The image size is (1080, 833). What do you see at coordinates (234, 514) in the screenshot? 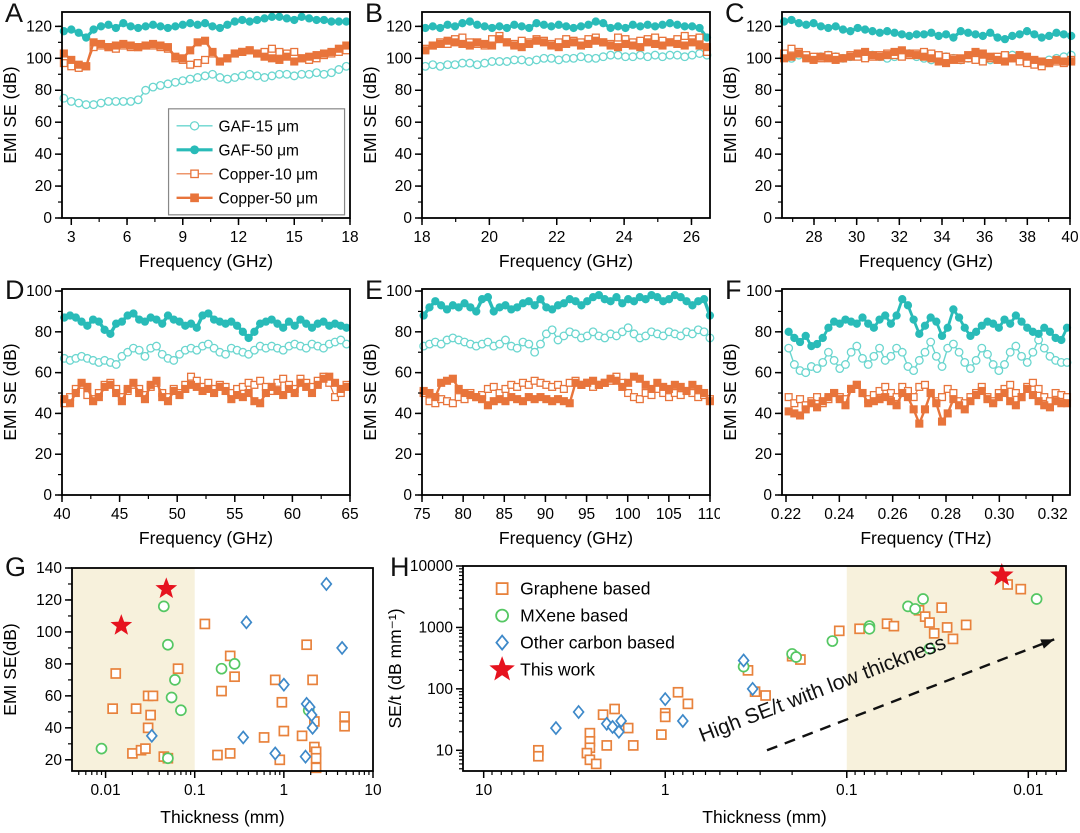
I see `svg-text: 55` at bounding box center [234, 514].